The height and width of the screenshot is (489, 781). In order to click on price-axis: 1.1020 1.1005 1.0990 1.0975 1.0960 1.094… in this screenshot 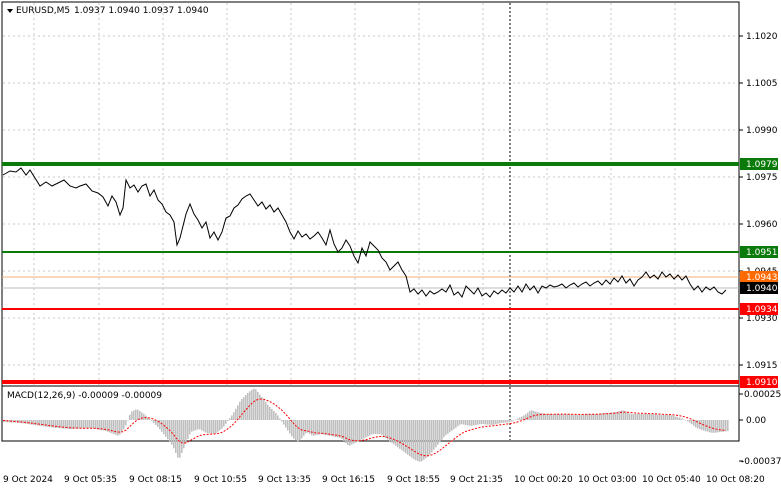, I will do `click(758, 201)`.